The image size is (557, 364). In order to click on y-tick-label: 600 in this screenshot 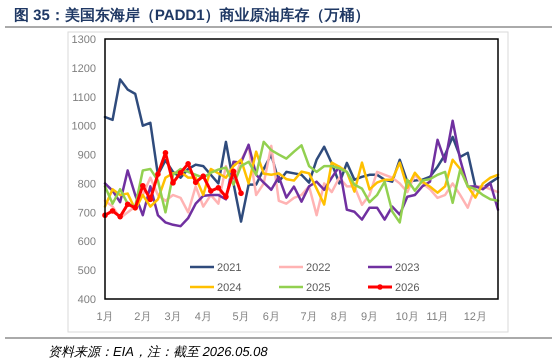, I will do `click(87, 242)`.